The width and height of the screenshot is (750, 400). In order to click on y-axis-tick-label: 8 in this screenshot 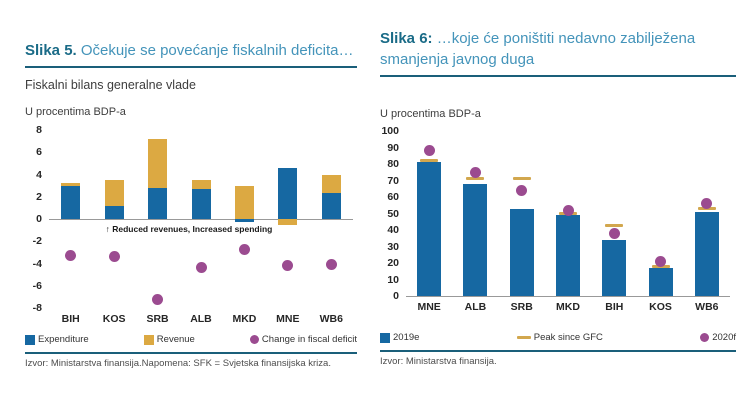, I will do `click(39, 130)`.